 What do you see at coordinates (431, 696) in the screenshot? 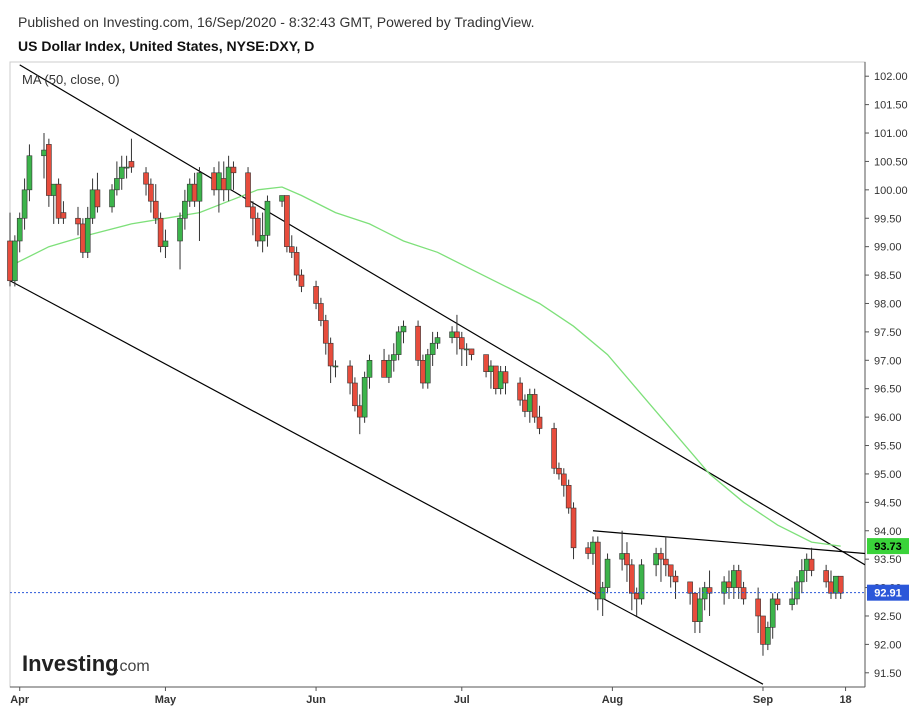
I see `x-axis-ticks: Apr May Jun Jul Aug Sep 18` at bounding box center [431, 696].